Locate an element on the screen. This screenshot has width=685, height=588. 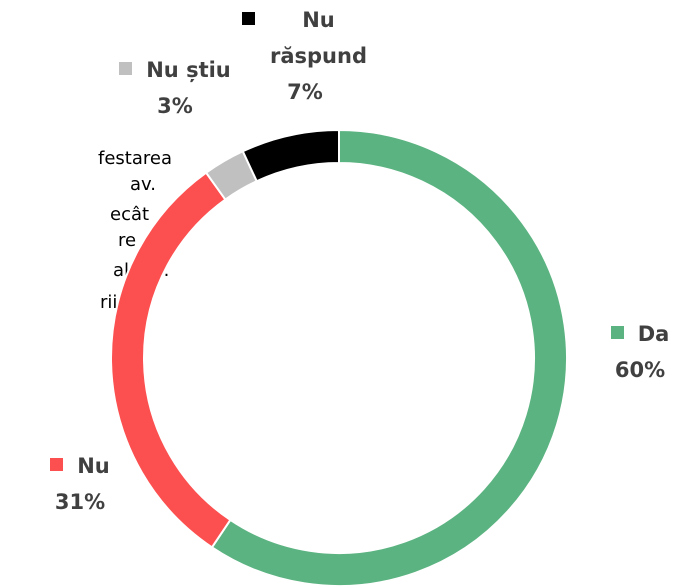
annotation-text: festarea is located at coordinates (135, 158).